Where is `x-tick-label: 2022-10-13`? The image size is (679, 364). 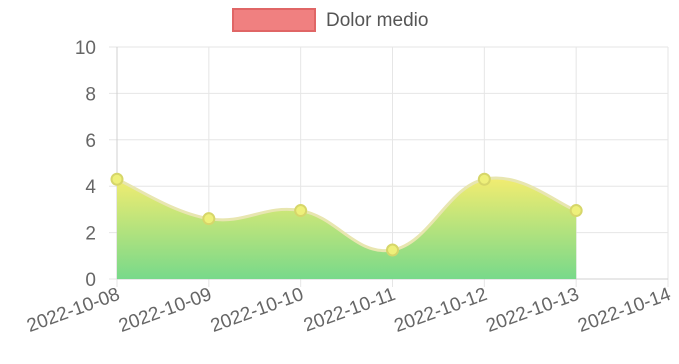
x-tick-label: 2022-10-13 is located at coordinates (532, 310).